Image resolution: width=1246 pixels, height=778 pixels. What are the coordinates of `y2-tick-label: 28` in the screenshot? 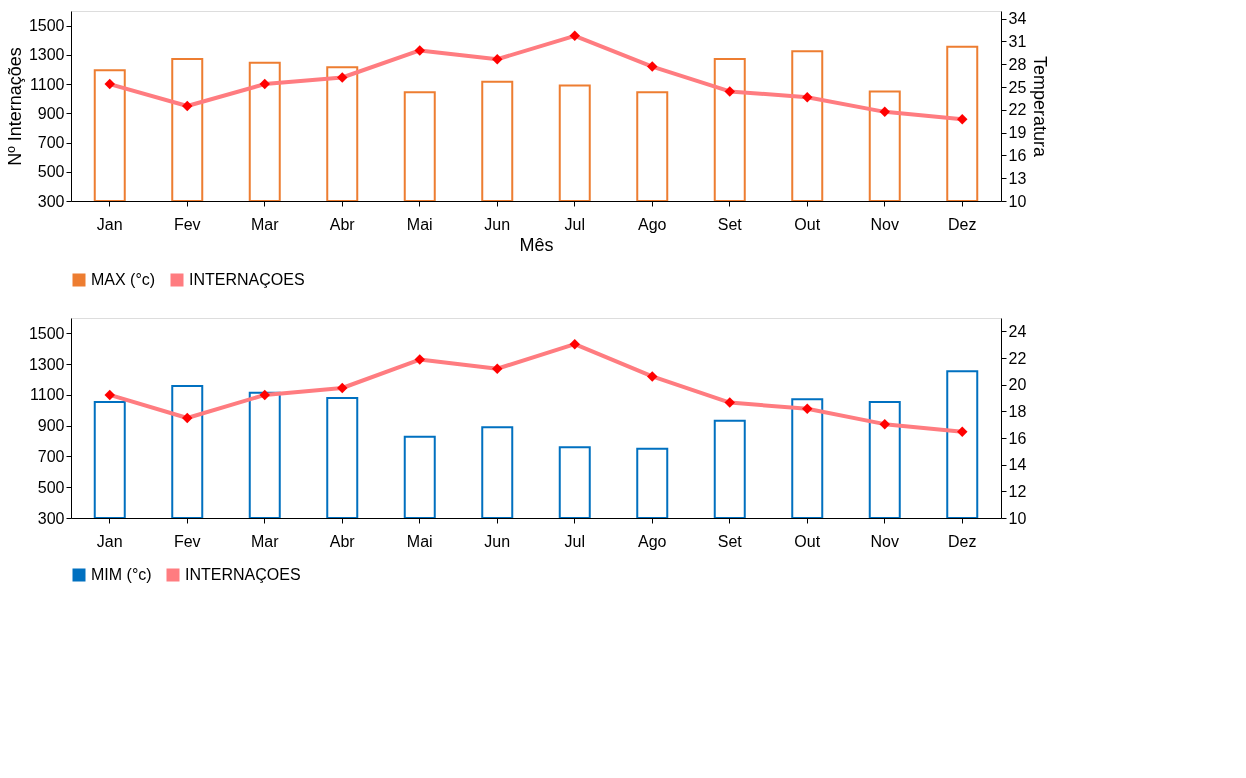 It's located at (1017, 64).